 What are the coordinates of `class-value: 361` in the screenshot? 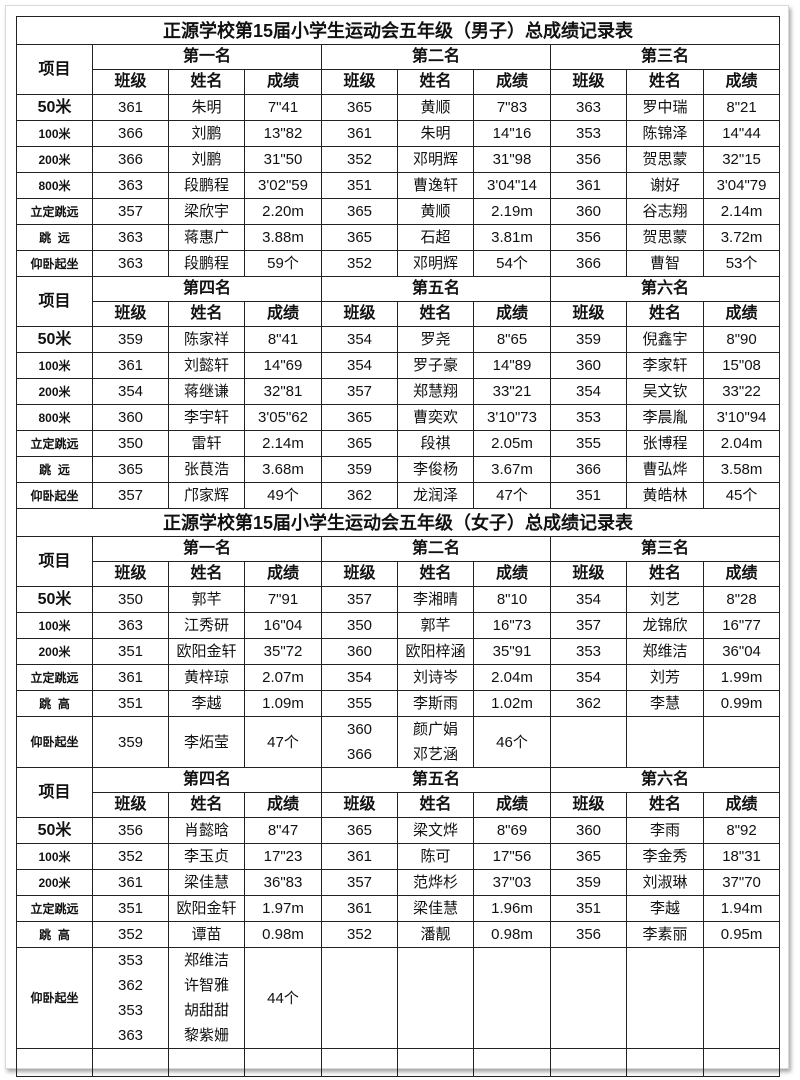 It's located at (130, 365).